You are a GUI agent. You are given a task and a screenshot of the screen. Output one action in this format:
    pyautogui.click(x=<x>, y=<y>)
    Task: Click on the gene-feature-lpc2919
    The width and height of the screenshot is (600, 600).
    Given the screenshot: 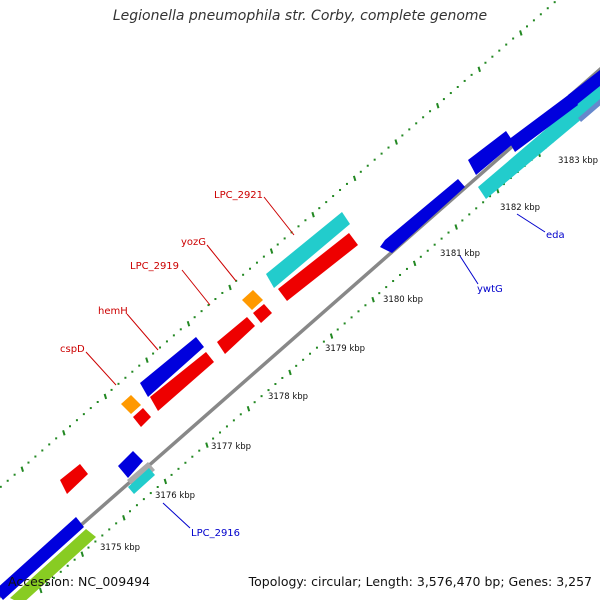 What is the action you would take?
    pyautogui.click(x=236, y=335)
    